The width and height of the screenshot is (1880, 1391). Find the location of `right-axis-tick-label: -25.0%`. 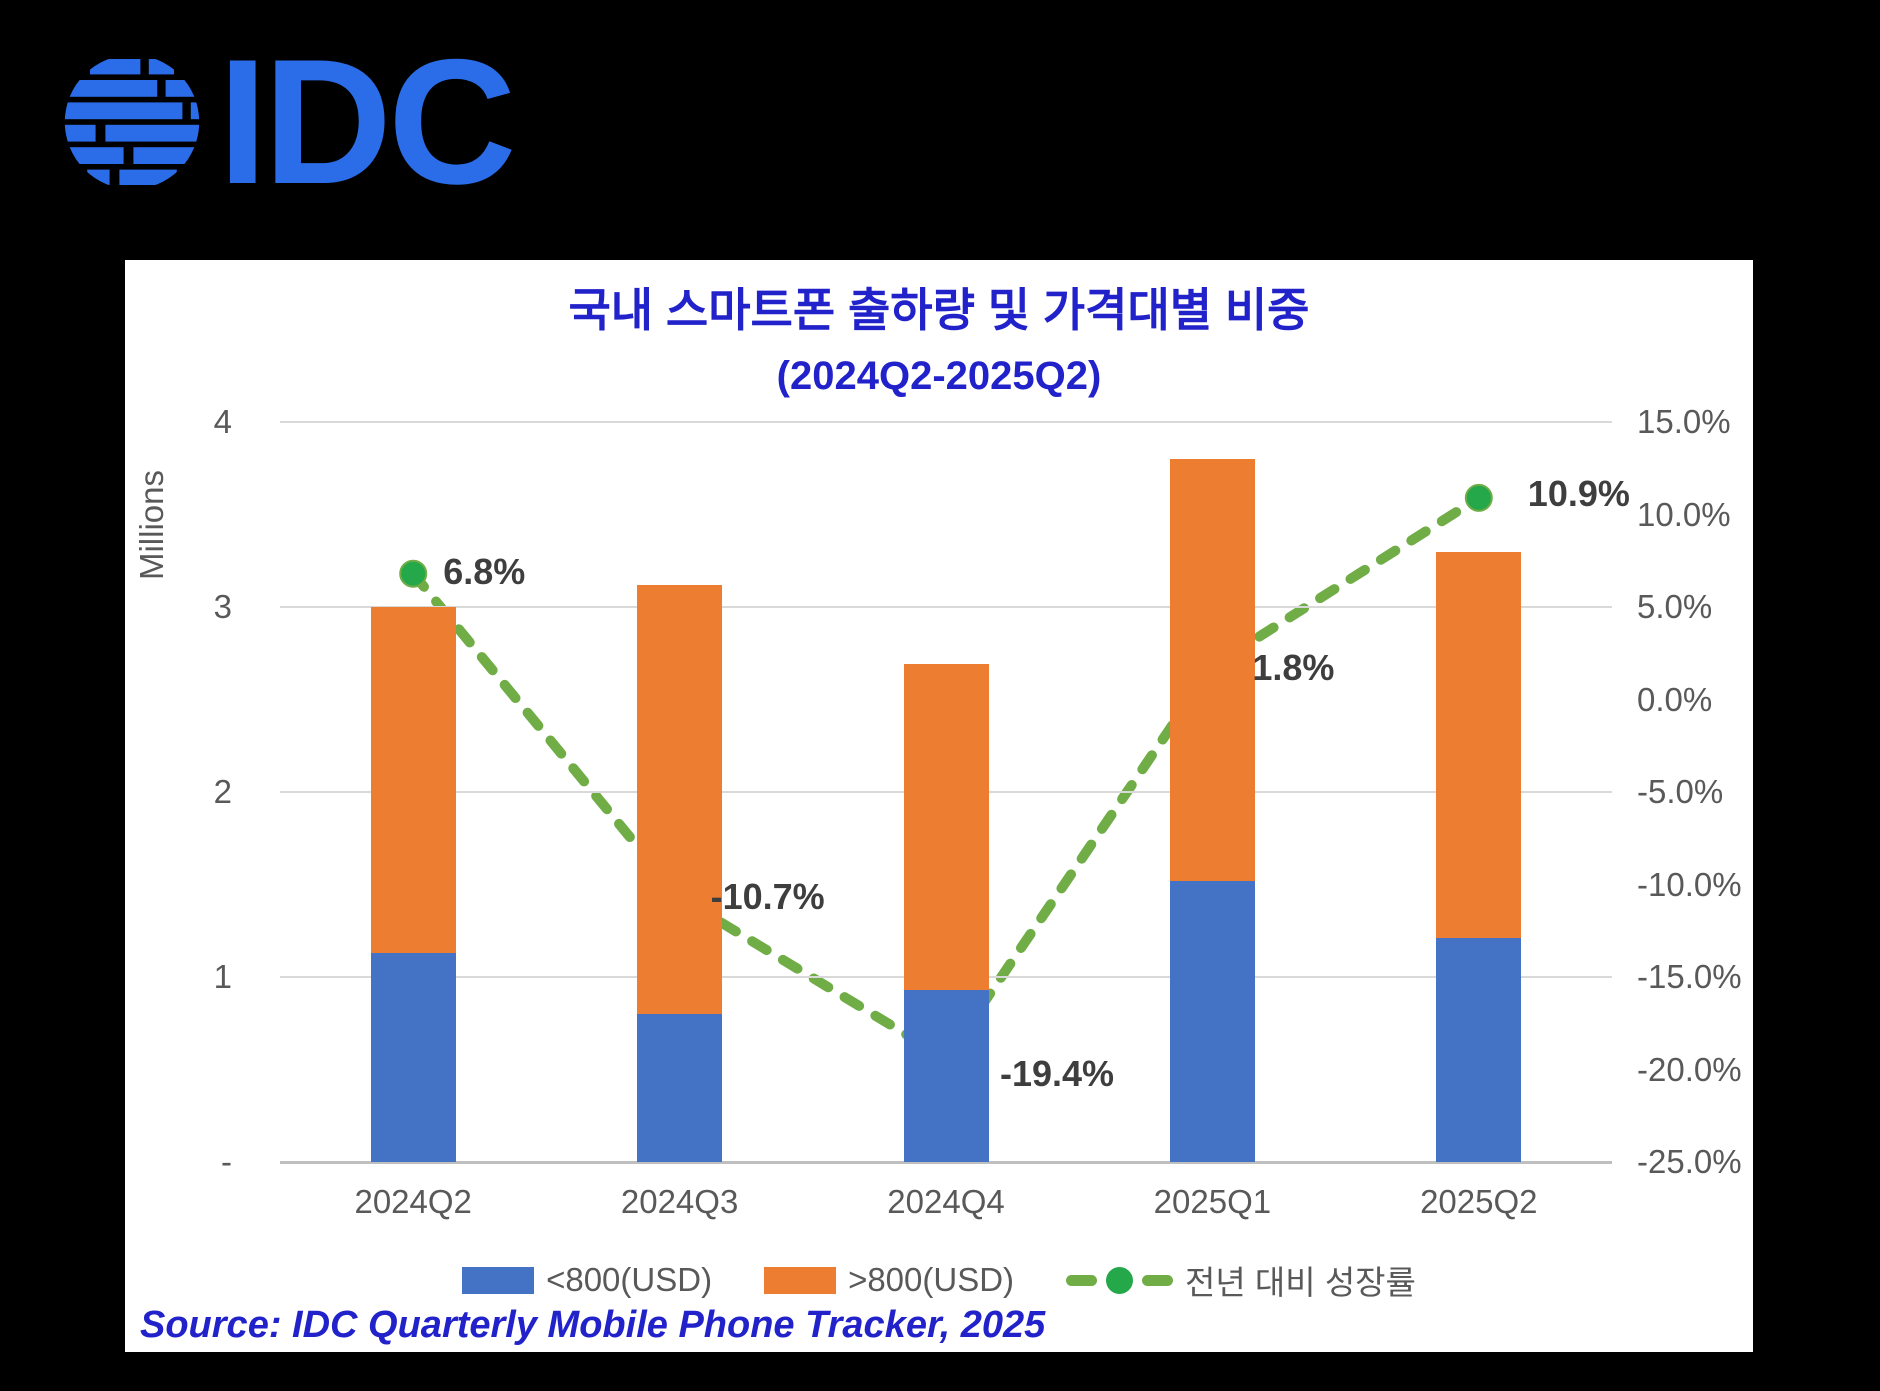

right-axis-tick-label: -25.0% is located at coordinates (1689, 1161).